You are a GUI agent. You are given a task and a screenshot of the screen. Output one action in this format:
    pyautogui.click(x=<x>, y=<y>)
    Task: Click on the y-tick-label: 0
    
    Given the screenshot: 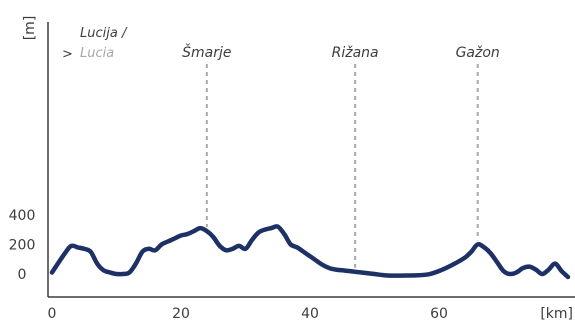 What is the action you would take?
    pyautogui.click(x=22, y=275)
    